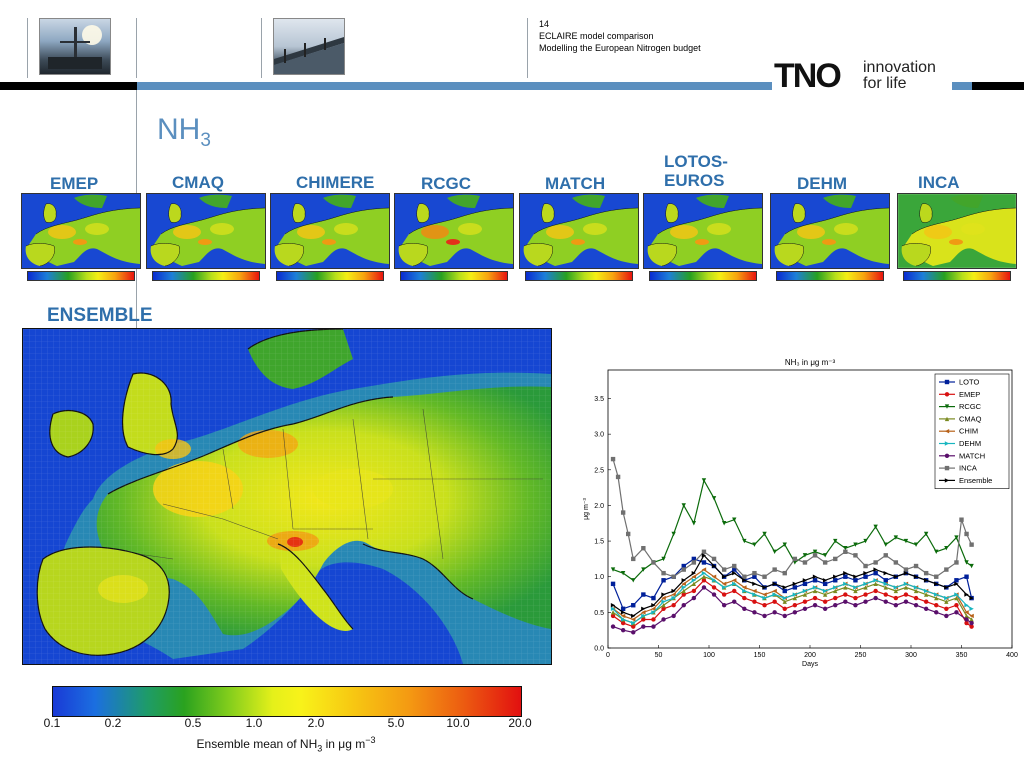 The height and width of the screenshot is (768, 1024). What do you see at coordinates (206, 231) in the screenshot?
I see `thumbnail-map-cmaq` at bounding box center [206, 231].